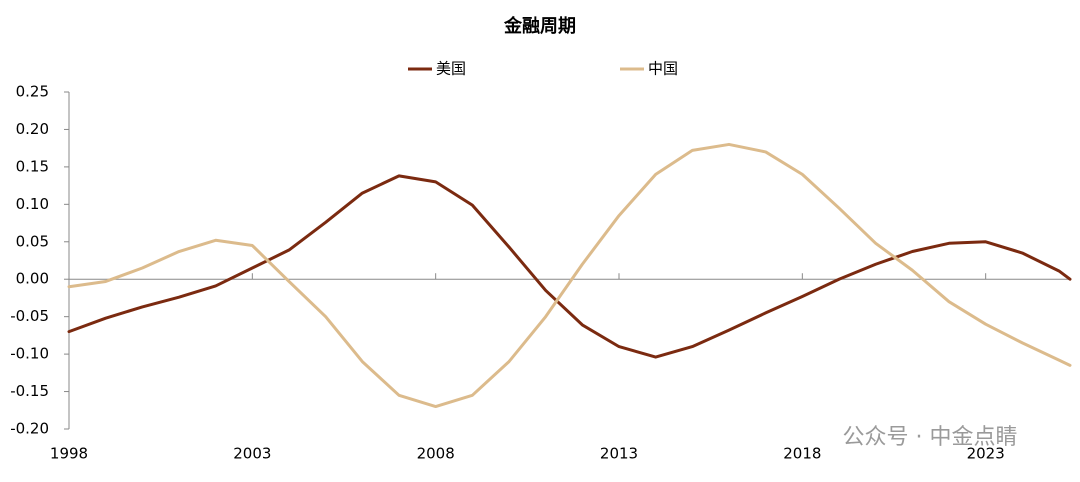 This screenshot has width=1080, height=482. I want to click on x-tick-label: 2008, so click(436, 454).